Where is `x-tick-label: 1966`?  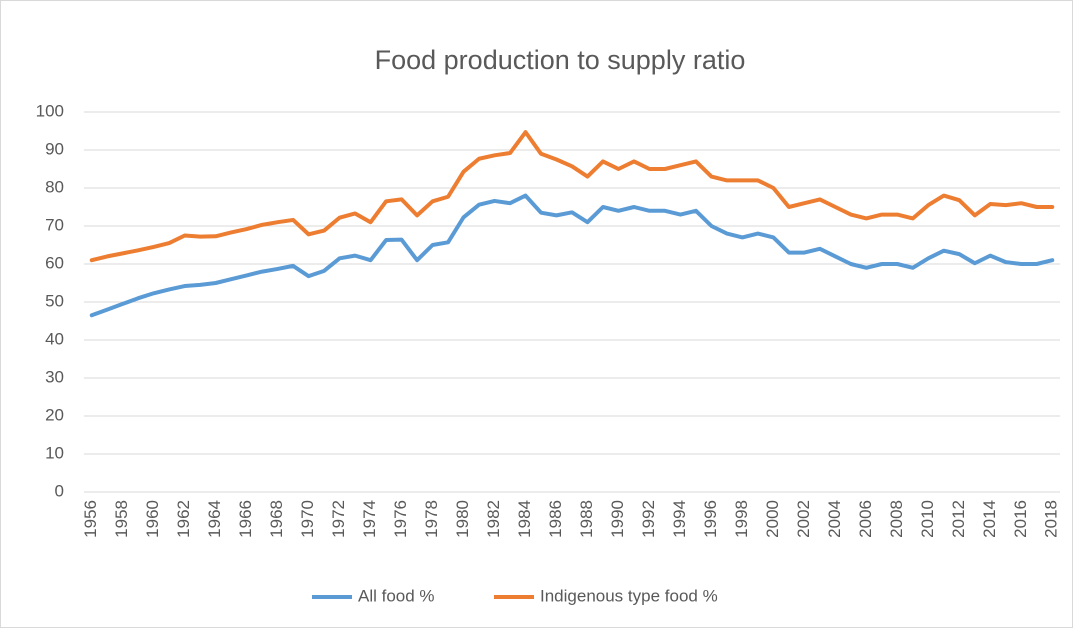 x-tick-label: 1966 is located at coordinates (245, 519).